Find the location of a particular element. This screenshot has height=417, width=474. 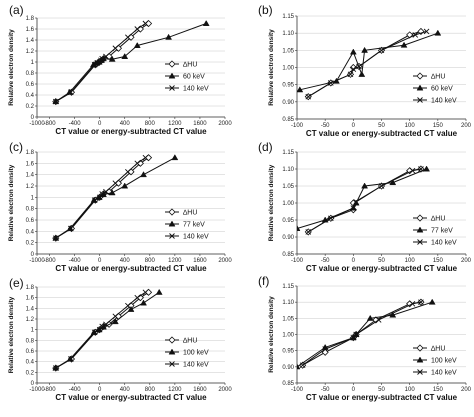

x-tick-label: 200 is located at coordinates (466, 261).